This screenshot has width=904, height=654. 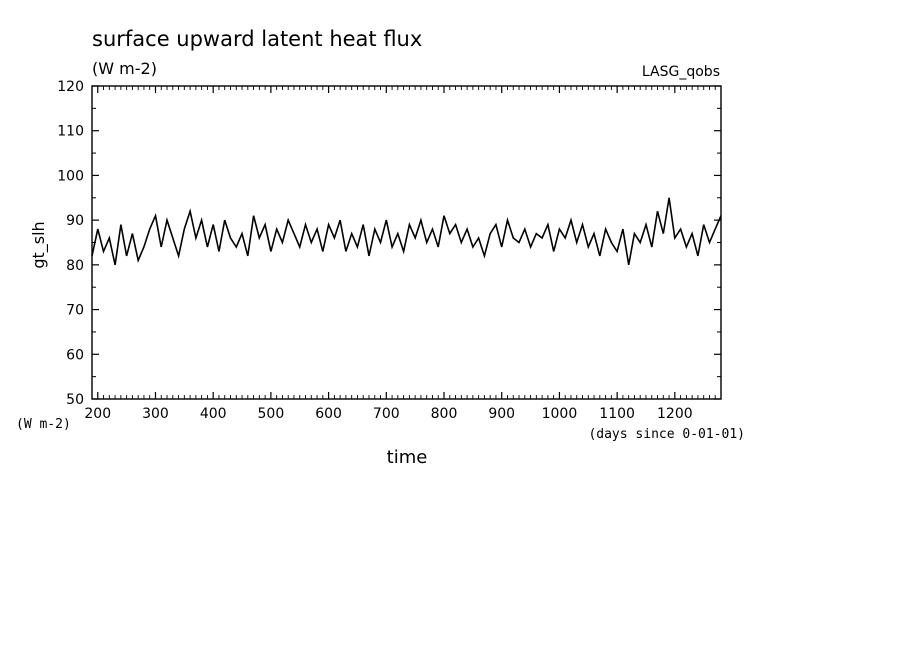 What do you see at coordinates (257, 39) in the screenshot?
I see `chart-title: surface upward latent heat flux` at bounding box center [257, 39].